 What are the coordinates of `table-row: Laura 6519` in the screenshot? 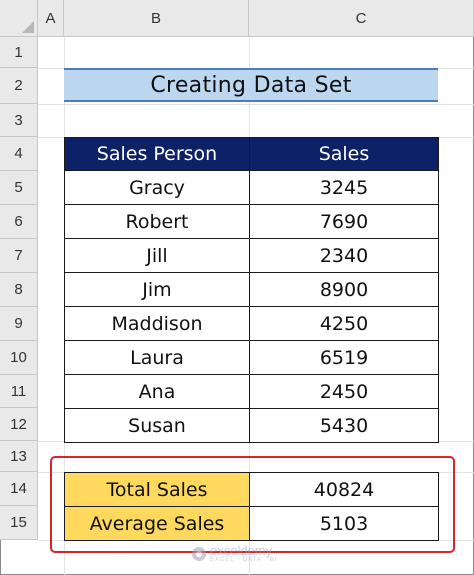 It's located at (251, 357).